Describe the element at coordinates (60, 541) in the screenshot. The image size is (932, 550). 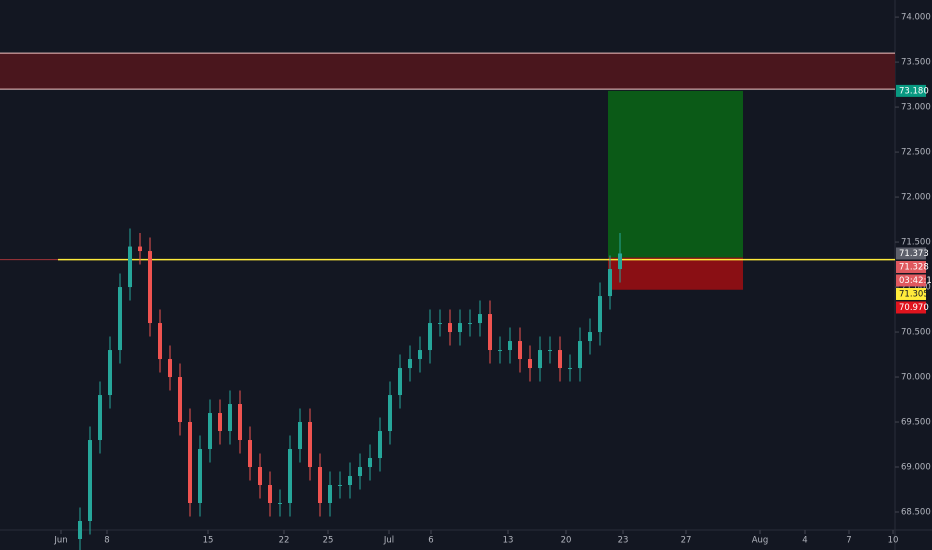
I see `x-tick-label: Jun` at that location.